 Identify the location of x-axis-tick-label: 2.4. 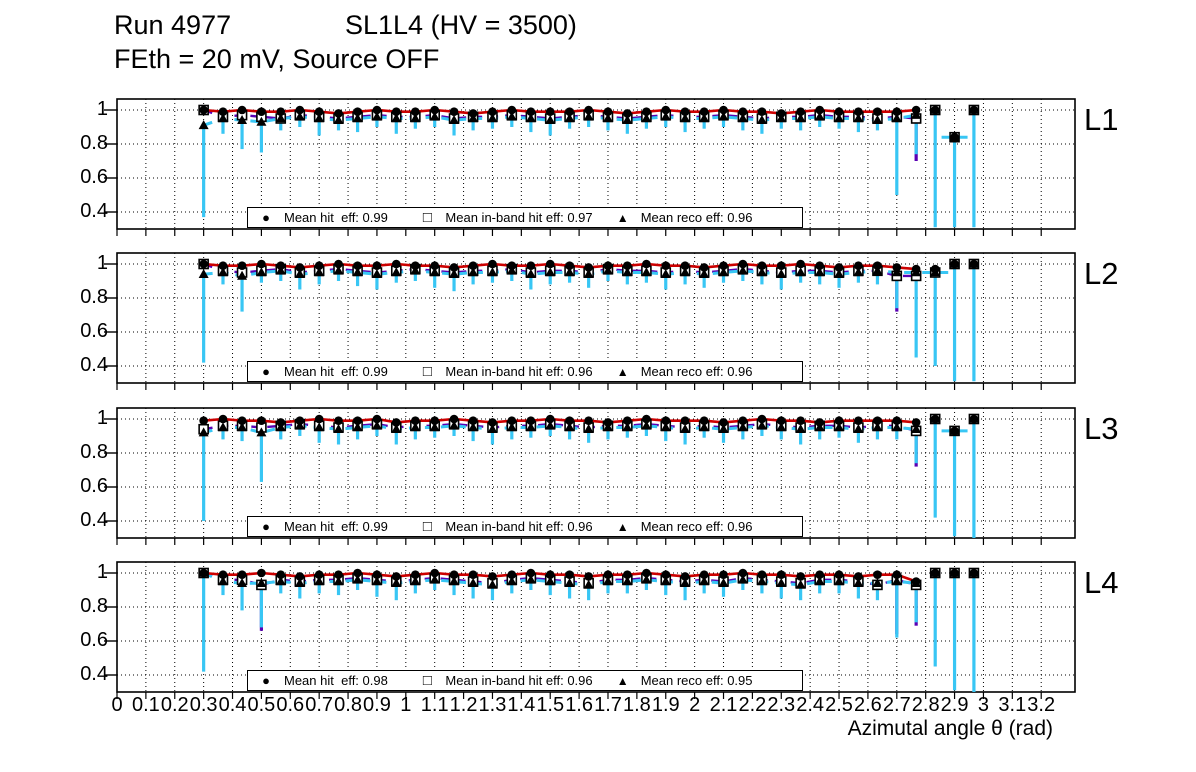
(810, 705).